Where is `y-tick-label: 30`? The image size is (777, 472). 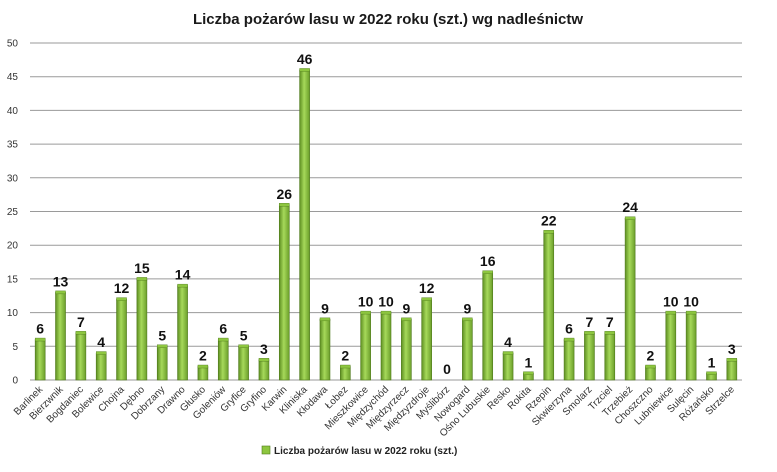
y-tick-label: 30 is located at coordinates (13, 178).